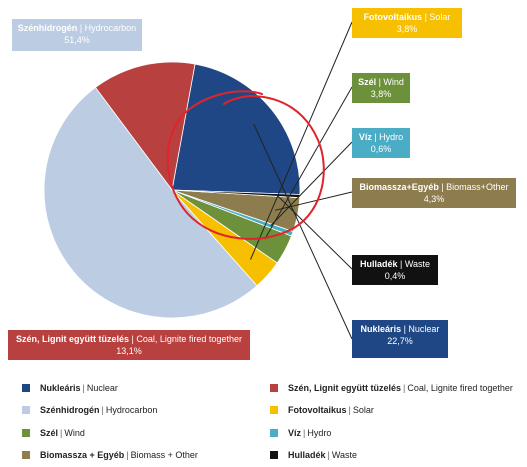  I want to click on legend-name-hydrocarbon: Szénhidrogén, so click(70, 410).